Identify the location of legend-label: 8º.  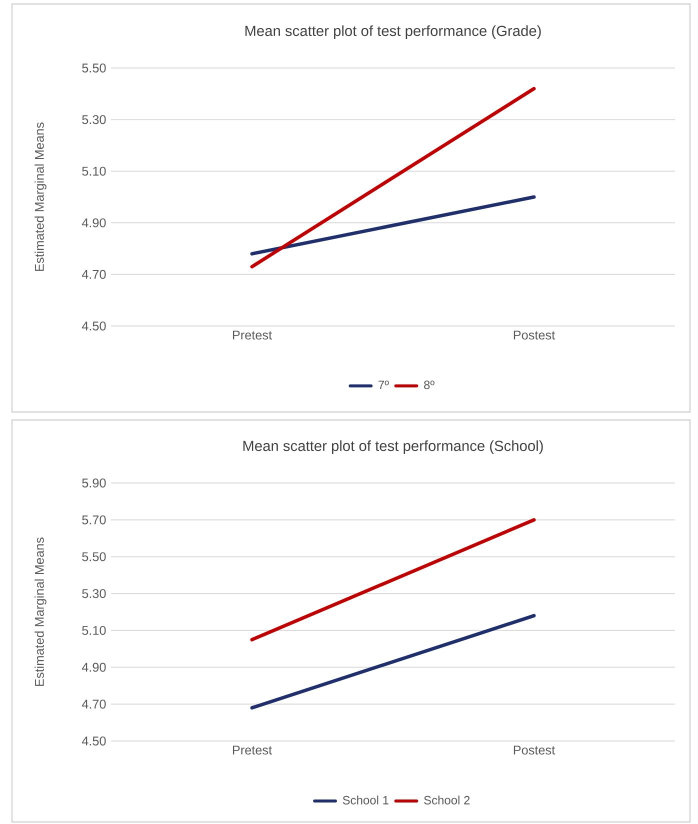
(429, 385).